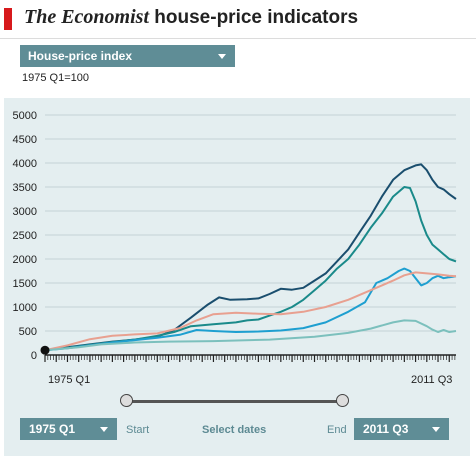  I want to click on y-tick-label: 5000, so click(25, 116).